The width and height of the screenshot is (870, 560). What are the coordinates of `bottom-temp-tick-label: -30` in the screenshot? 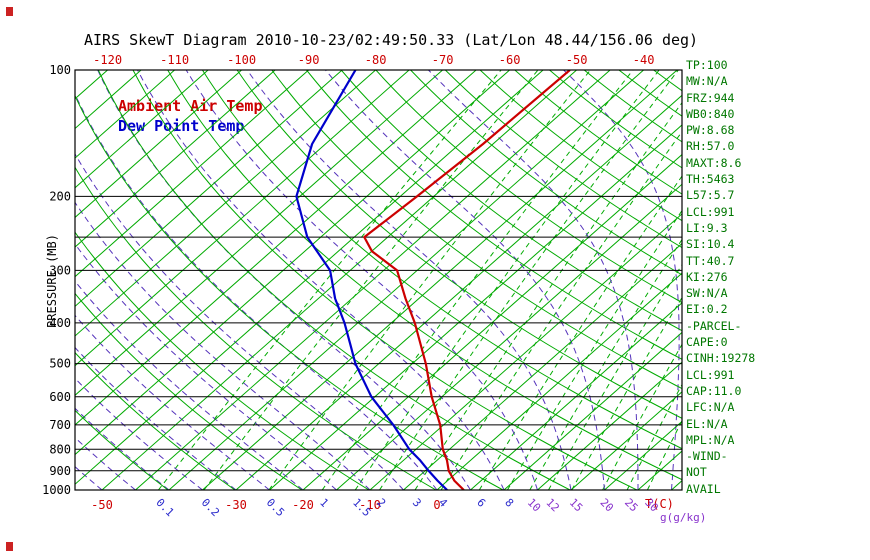 It's located at (236, 505).